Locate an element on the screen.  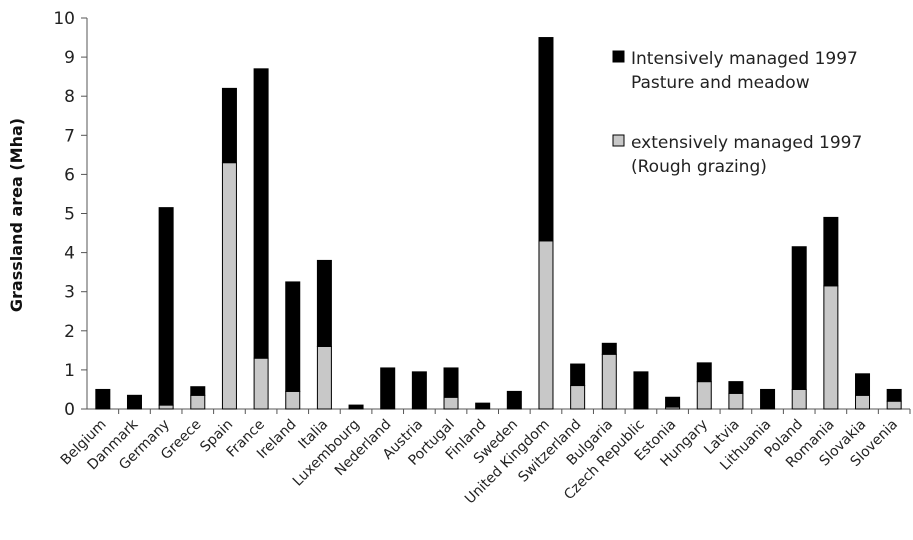
y-tick-label: 10 is located at coordinates (64, 19).